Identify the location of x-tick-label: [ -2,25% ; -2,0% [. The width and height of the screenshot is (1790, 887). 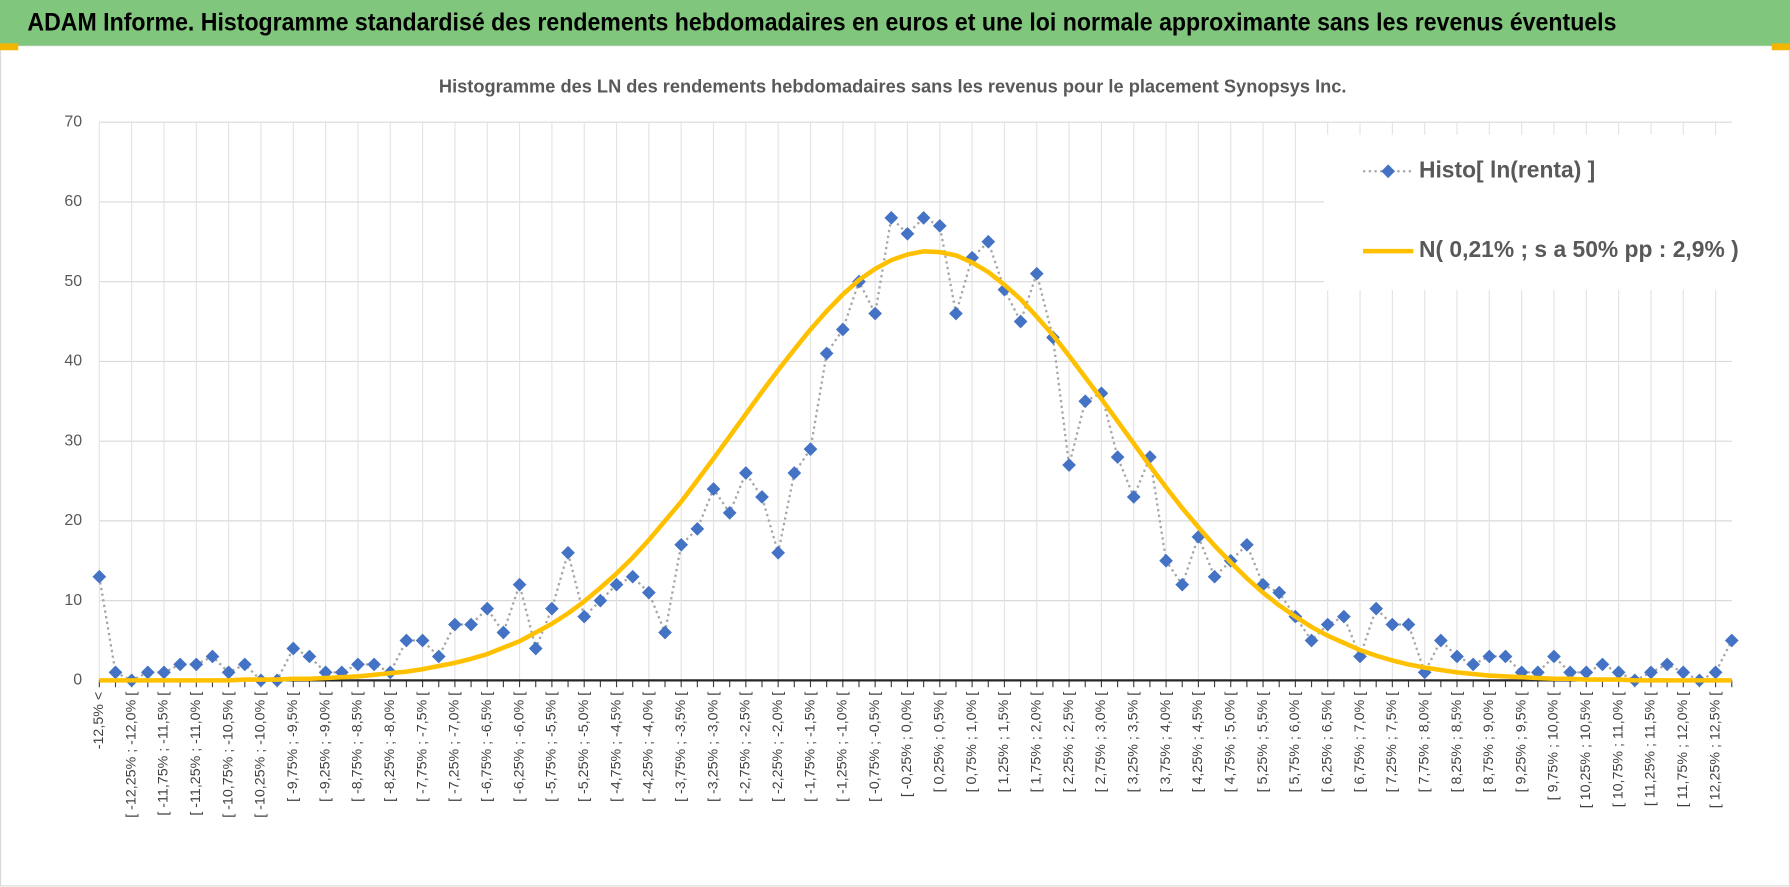
(778, 747).